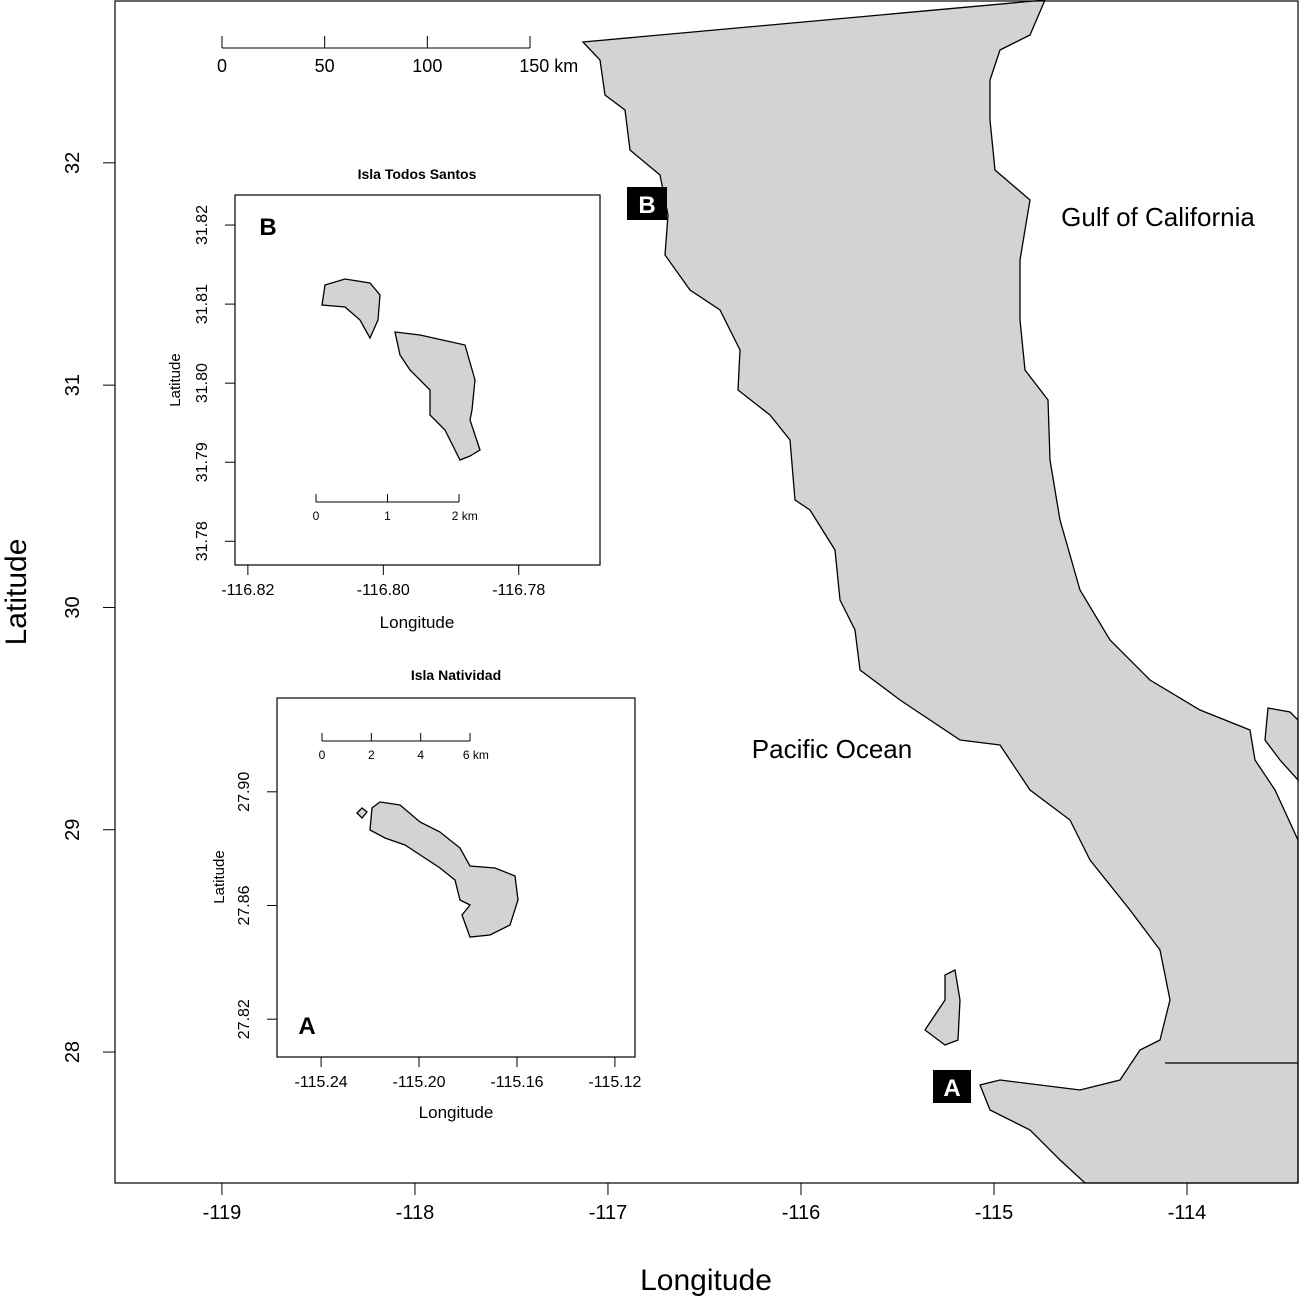  Describe the element at coordinates (832, 749) in the screenshot. I see `region-label: Pacific Ocean` at that location.